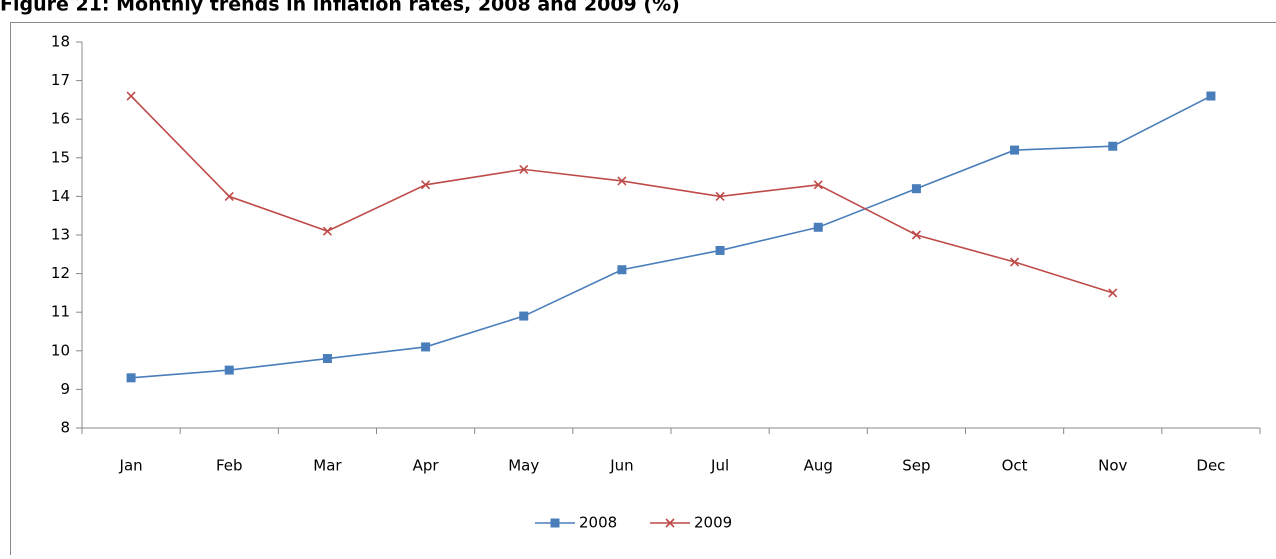 The image size is (1276, 559). Describe the element at coordinates (713, 523) in the screenshot. I see `legend-label: 2009` at that location.